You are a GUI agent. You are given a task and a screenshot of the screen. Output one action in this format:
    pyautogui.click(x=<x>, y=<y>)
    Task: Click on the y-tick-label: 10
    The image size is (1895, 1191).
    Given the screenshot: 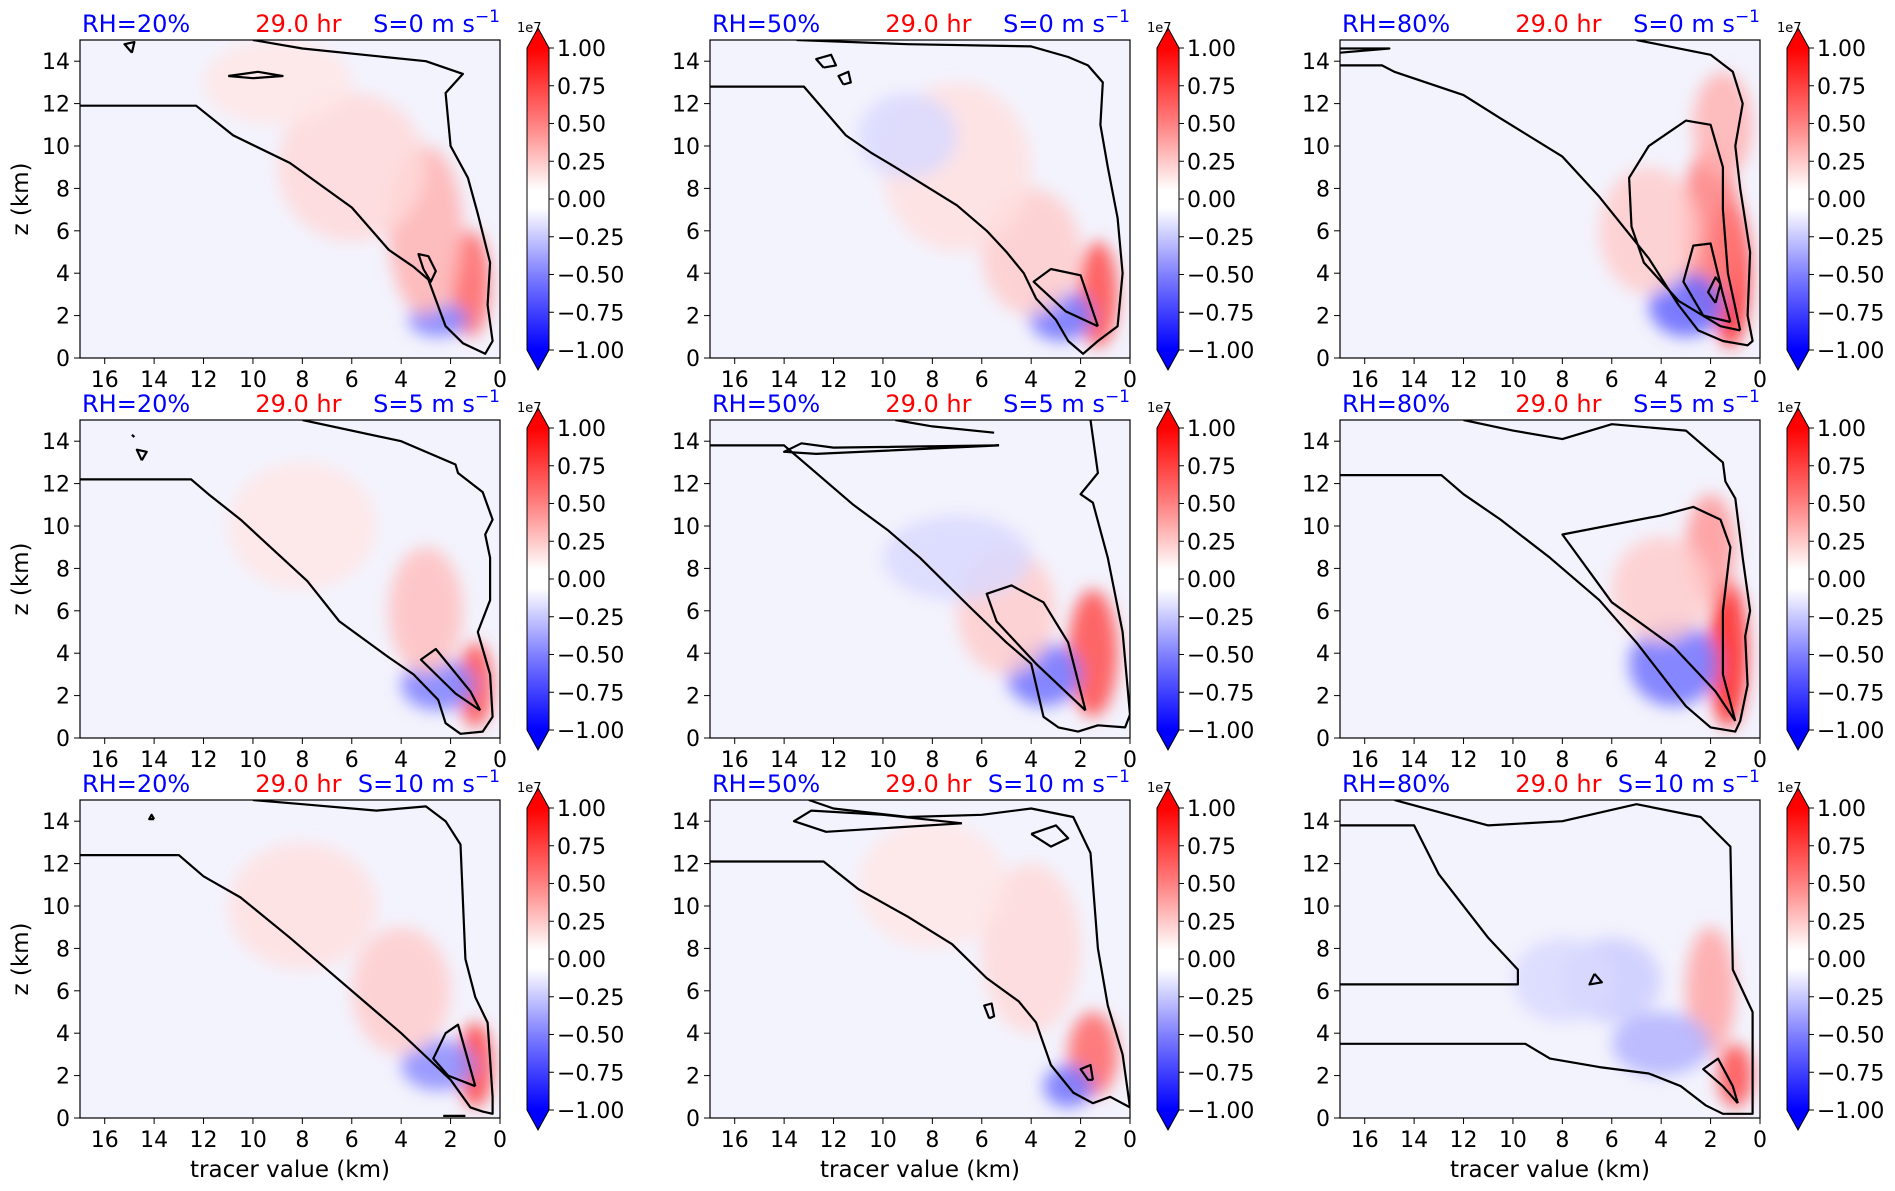 What is the action you would take?
    pyautogui.click(x=56, y=147)
    